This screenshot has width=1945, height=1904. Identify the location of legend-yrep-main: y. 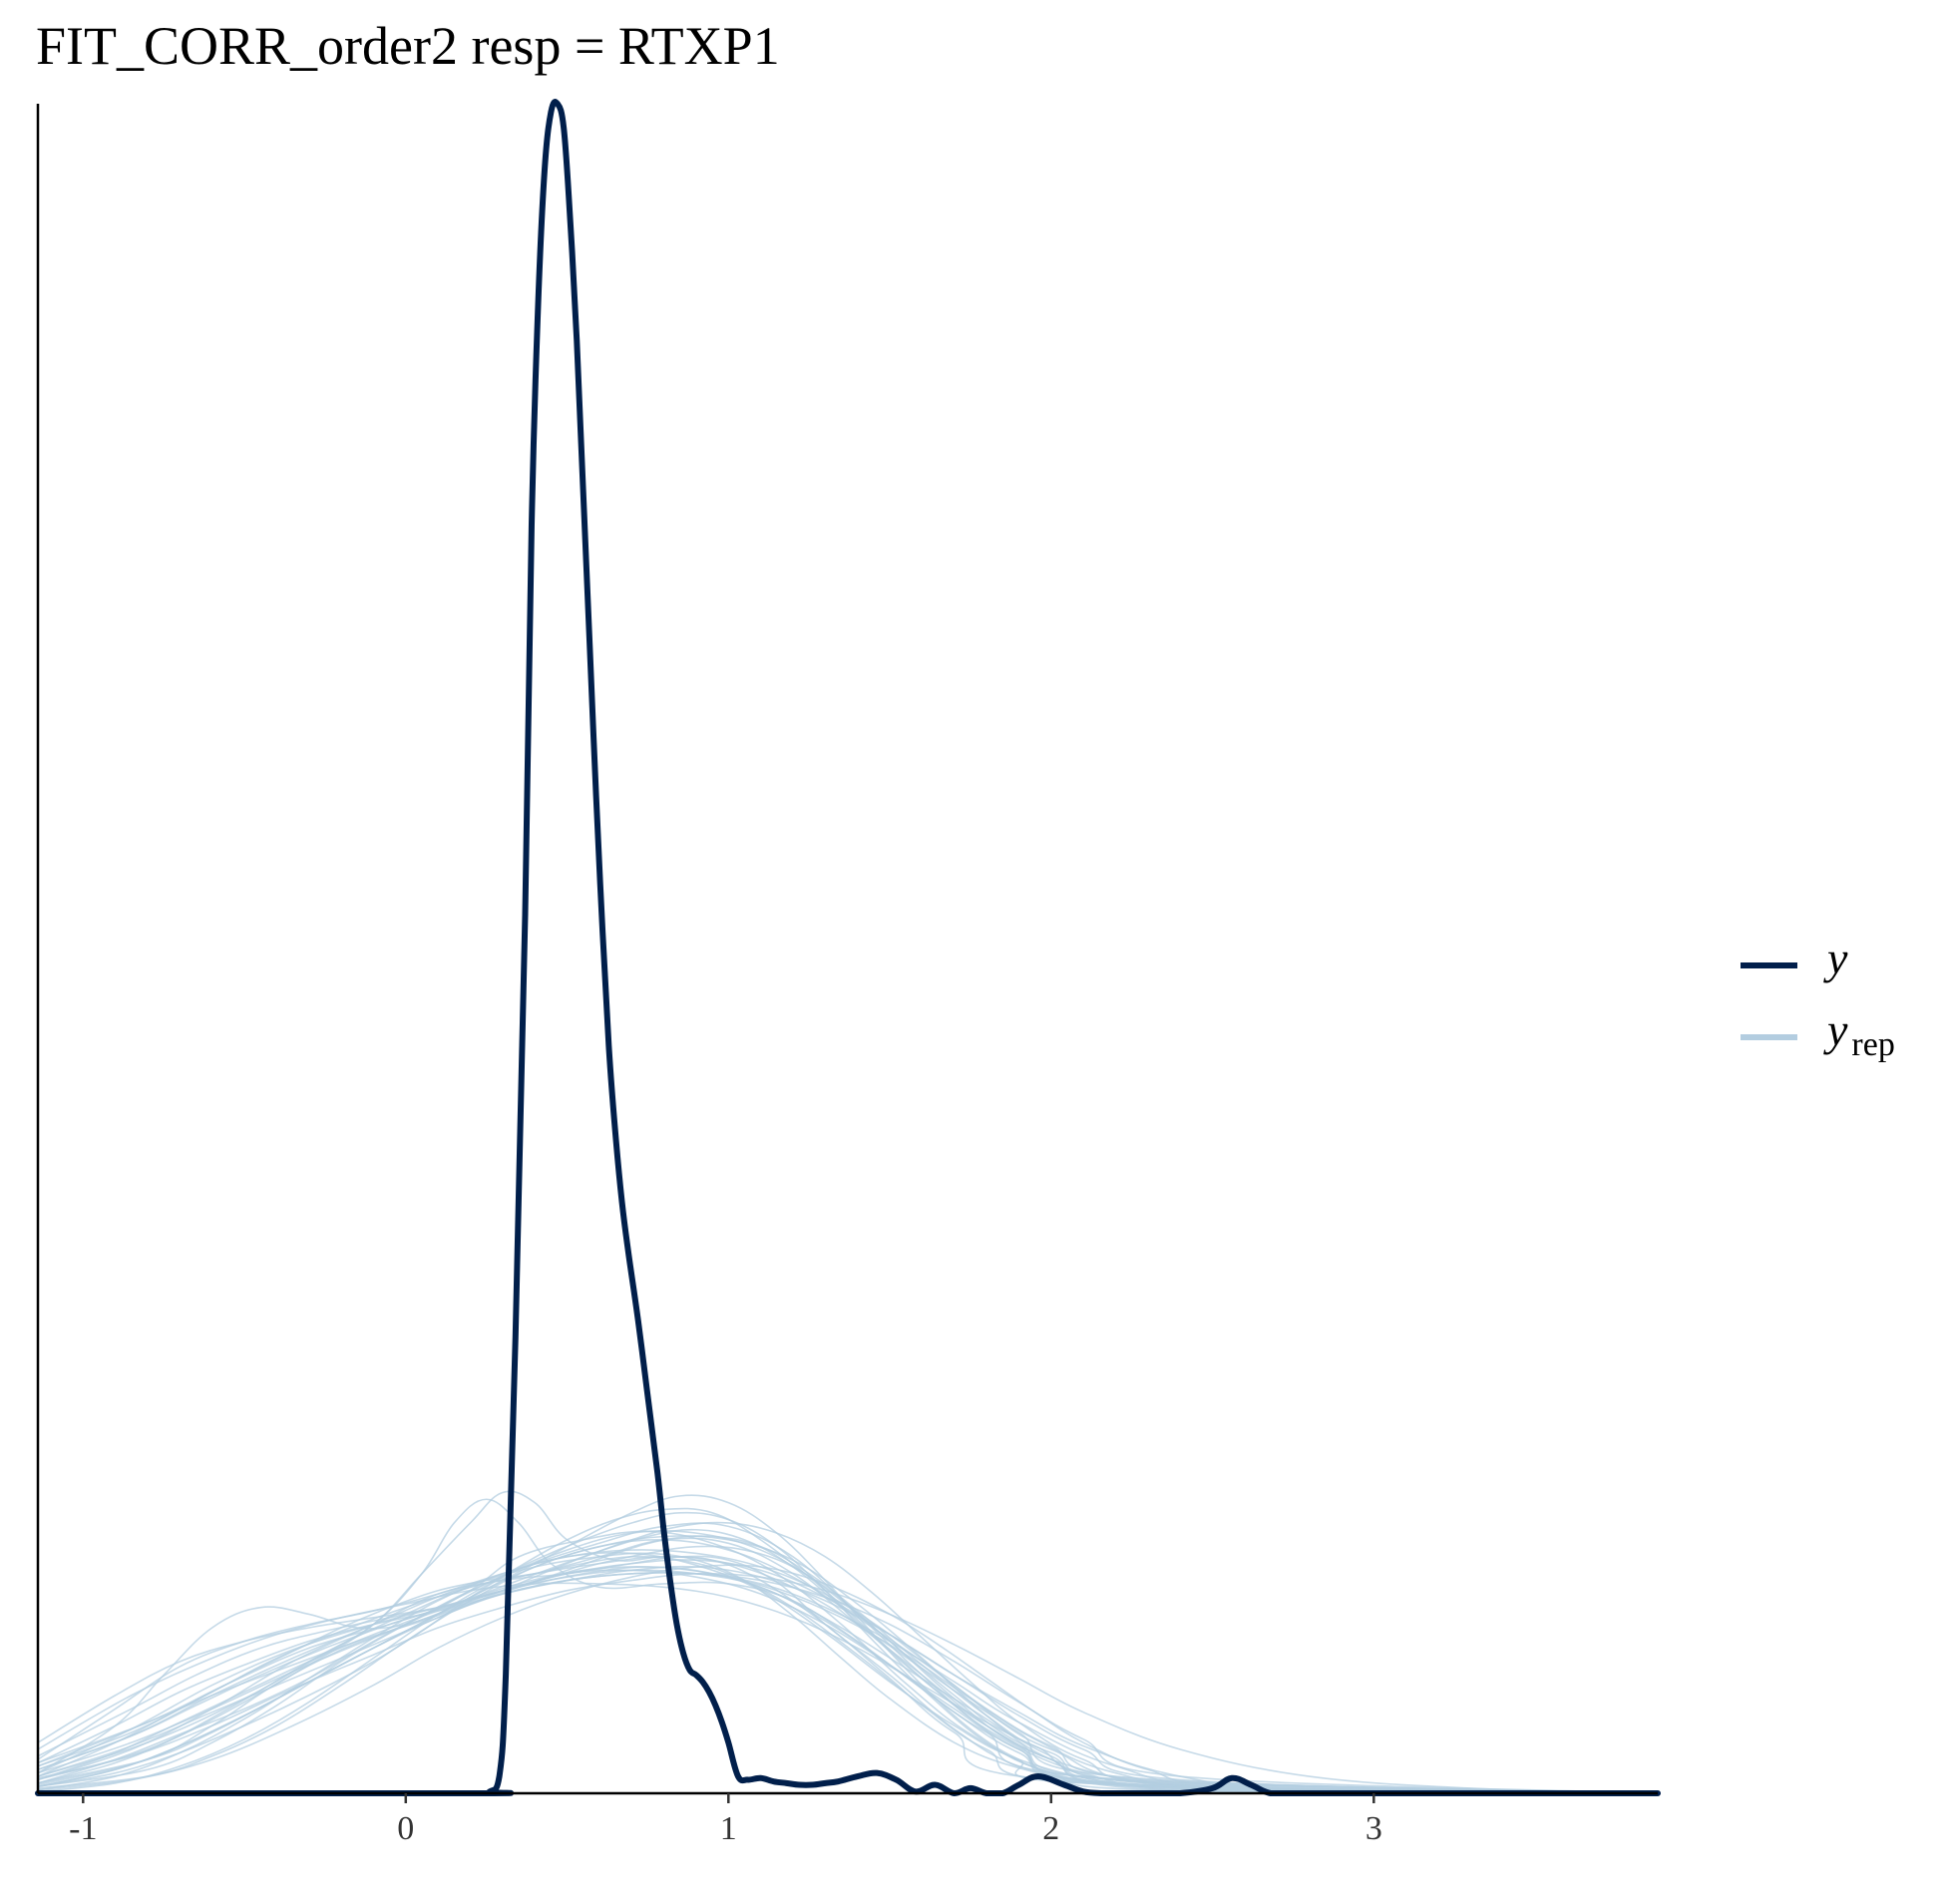
(1835, 1029).